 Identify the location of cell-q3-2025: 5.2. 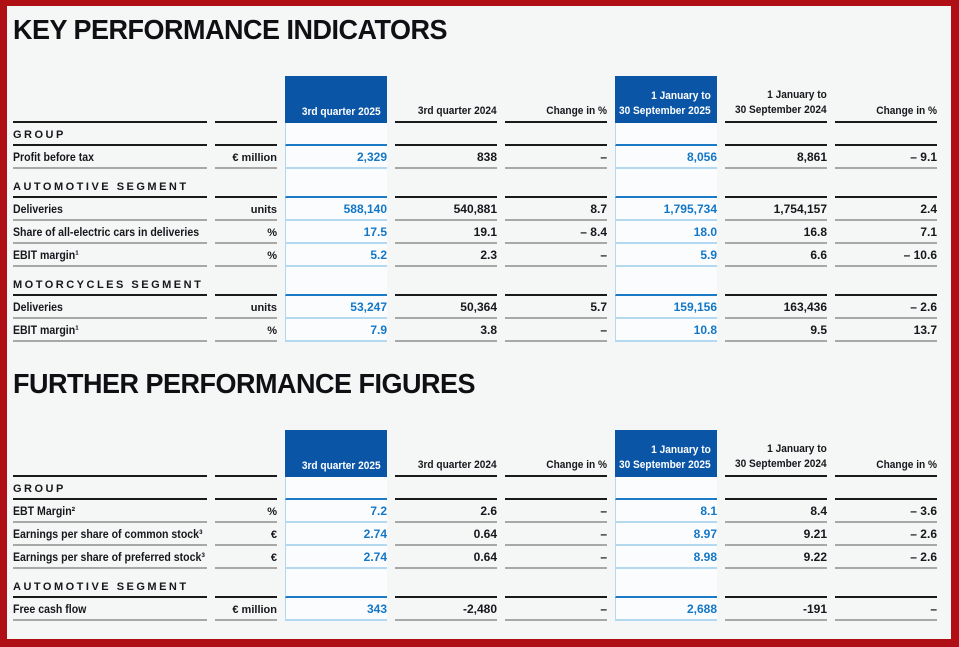
(336, 255).